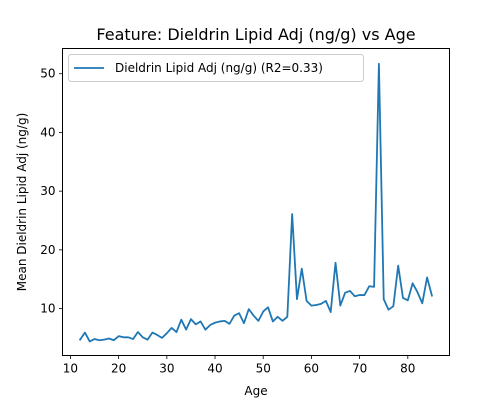 The height and width of the screenshot is (400, 500). Describe the element at coordinates (47, 74) in the screenshot. I see `y-tick-label: 50` at that location.